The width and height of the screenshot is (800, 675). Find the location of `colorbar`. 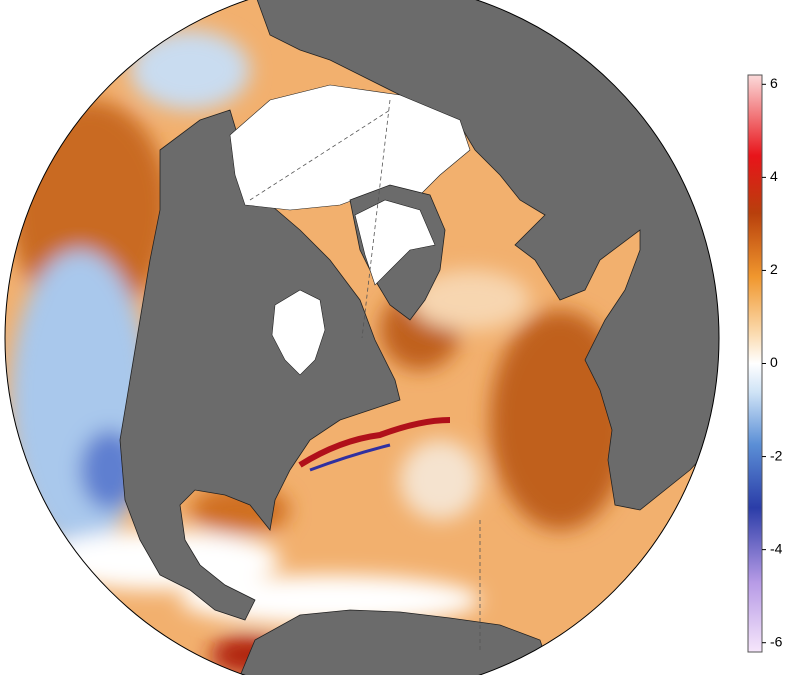

colorbar is located at coordinates (755, 363).